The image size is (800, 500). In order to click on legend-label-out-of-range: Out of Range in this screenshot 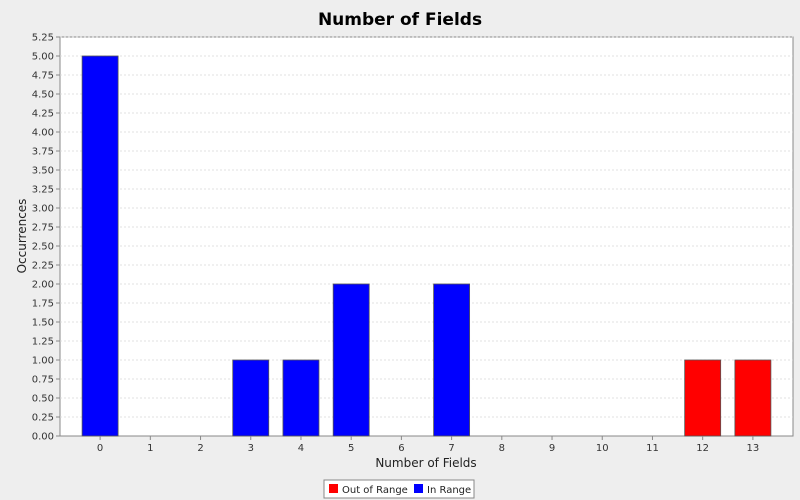, I will do `click(375, 490)`.